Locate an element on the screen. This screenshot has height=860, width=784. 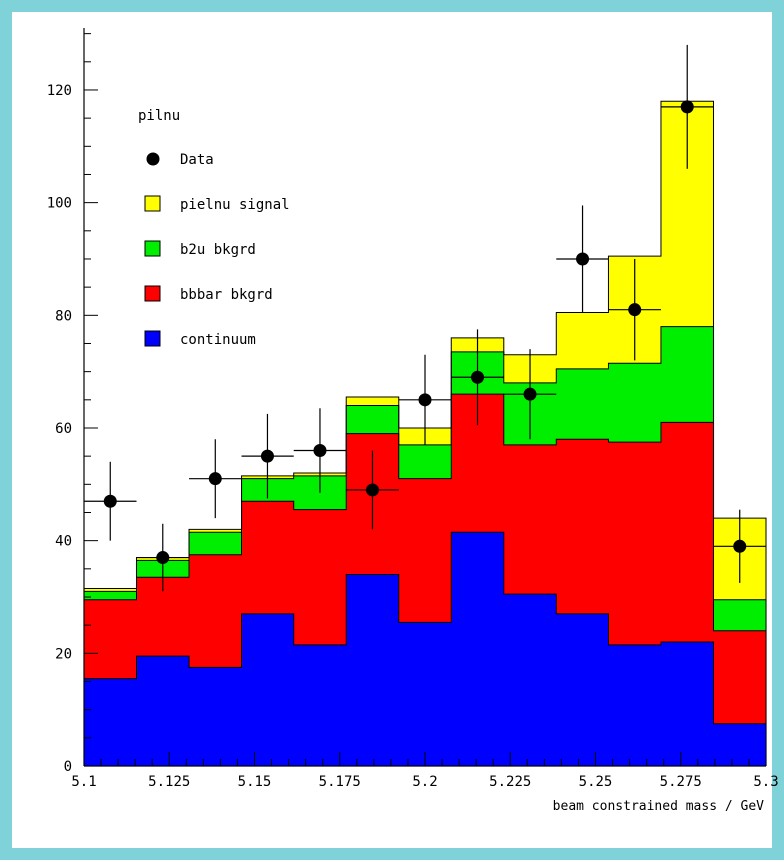
x-tick-label: 5.125 is located at coordinates (169, 782).